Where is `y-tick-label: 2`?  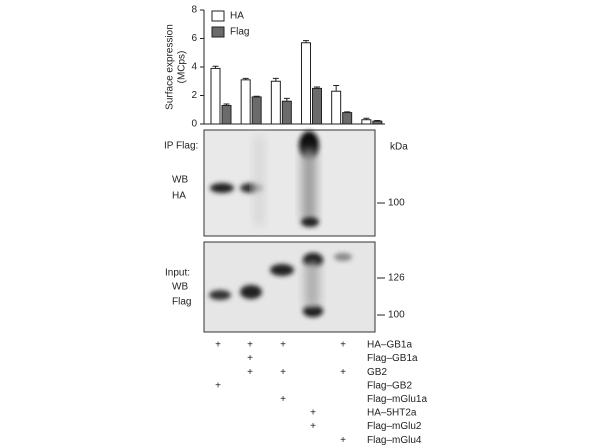
y-tick-label: 2 is located at coordinates (194, 95).